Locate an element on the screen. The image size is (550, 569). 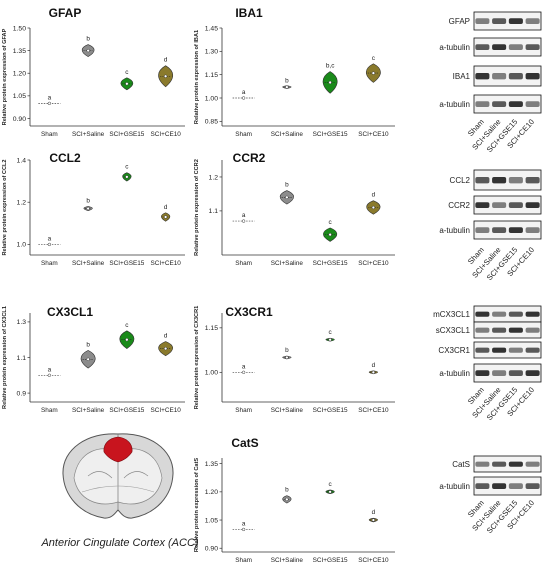
significance-letter: b,c is located at coordinates (330, 66).